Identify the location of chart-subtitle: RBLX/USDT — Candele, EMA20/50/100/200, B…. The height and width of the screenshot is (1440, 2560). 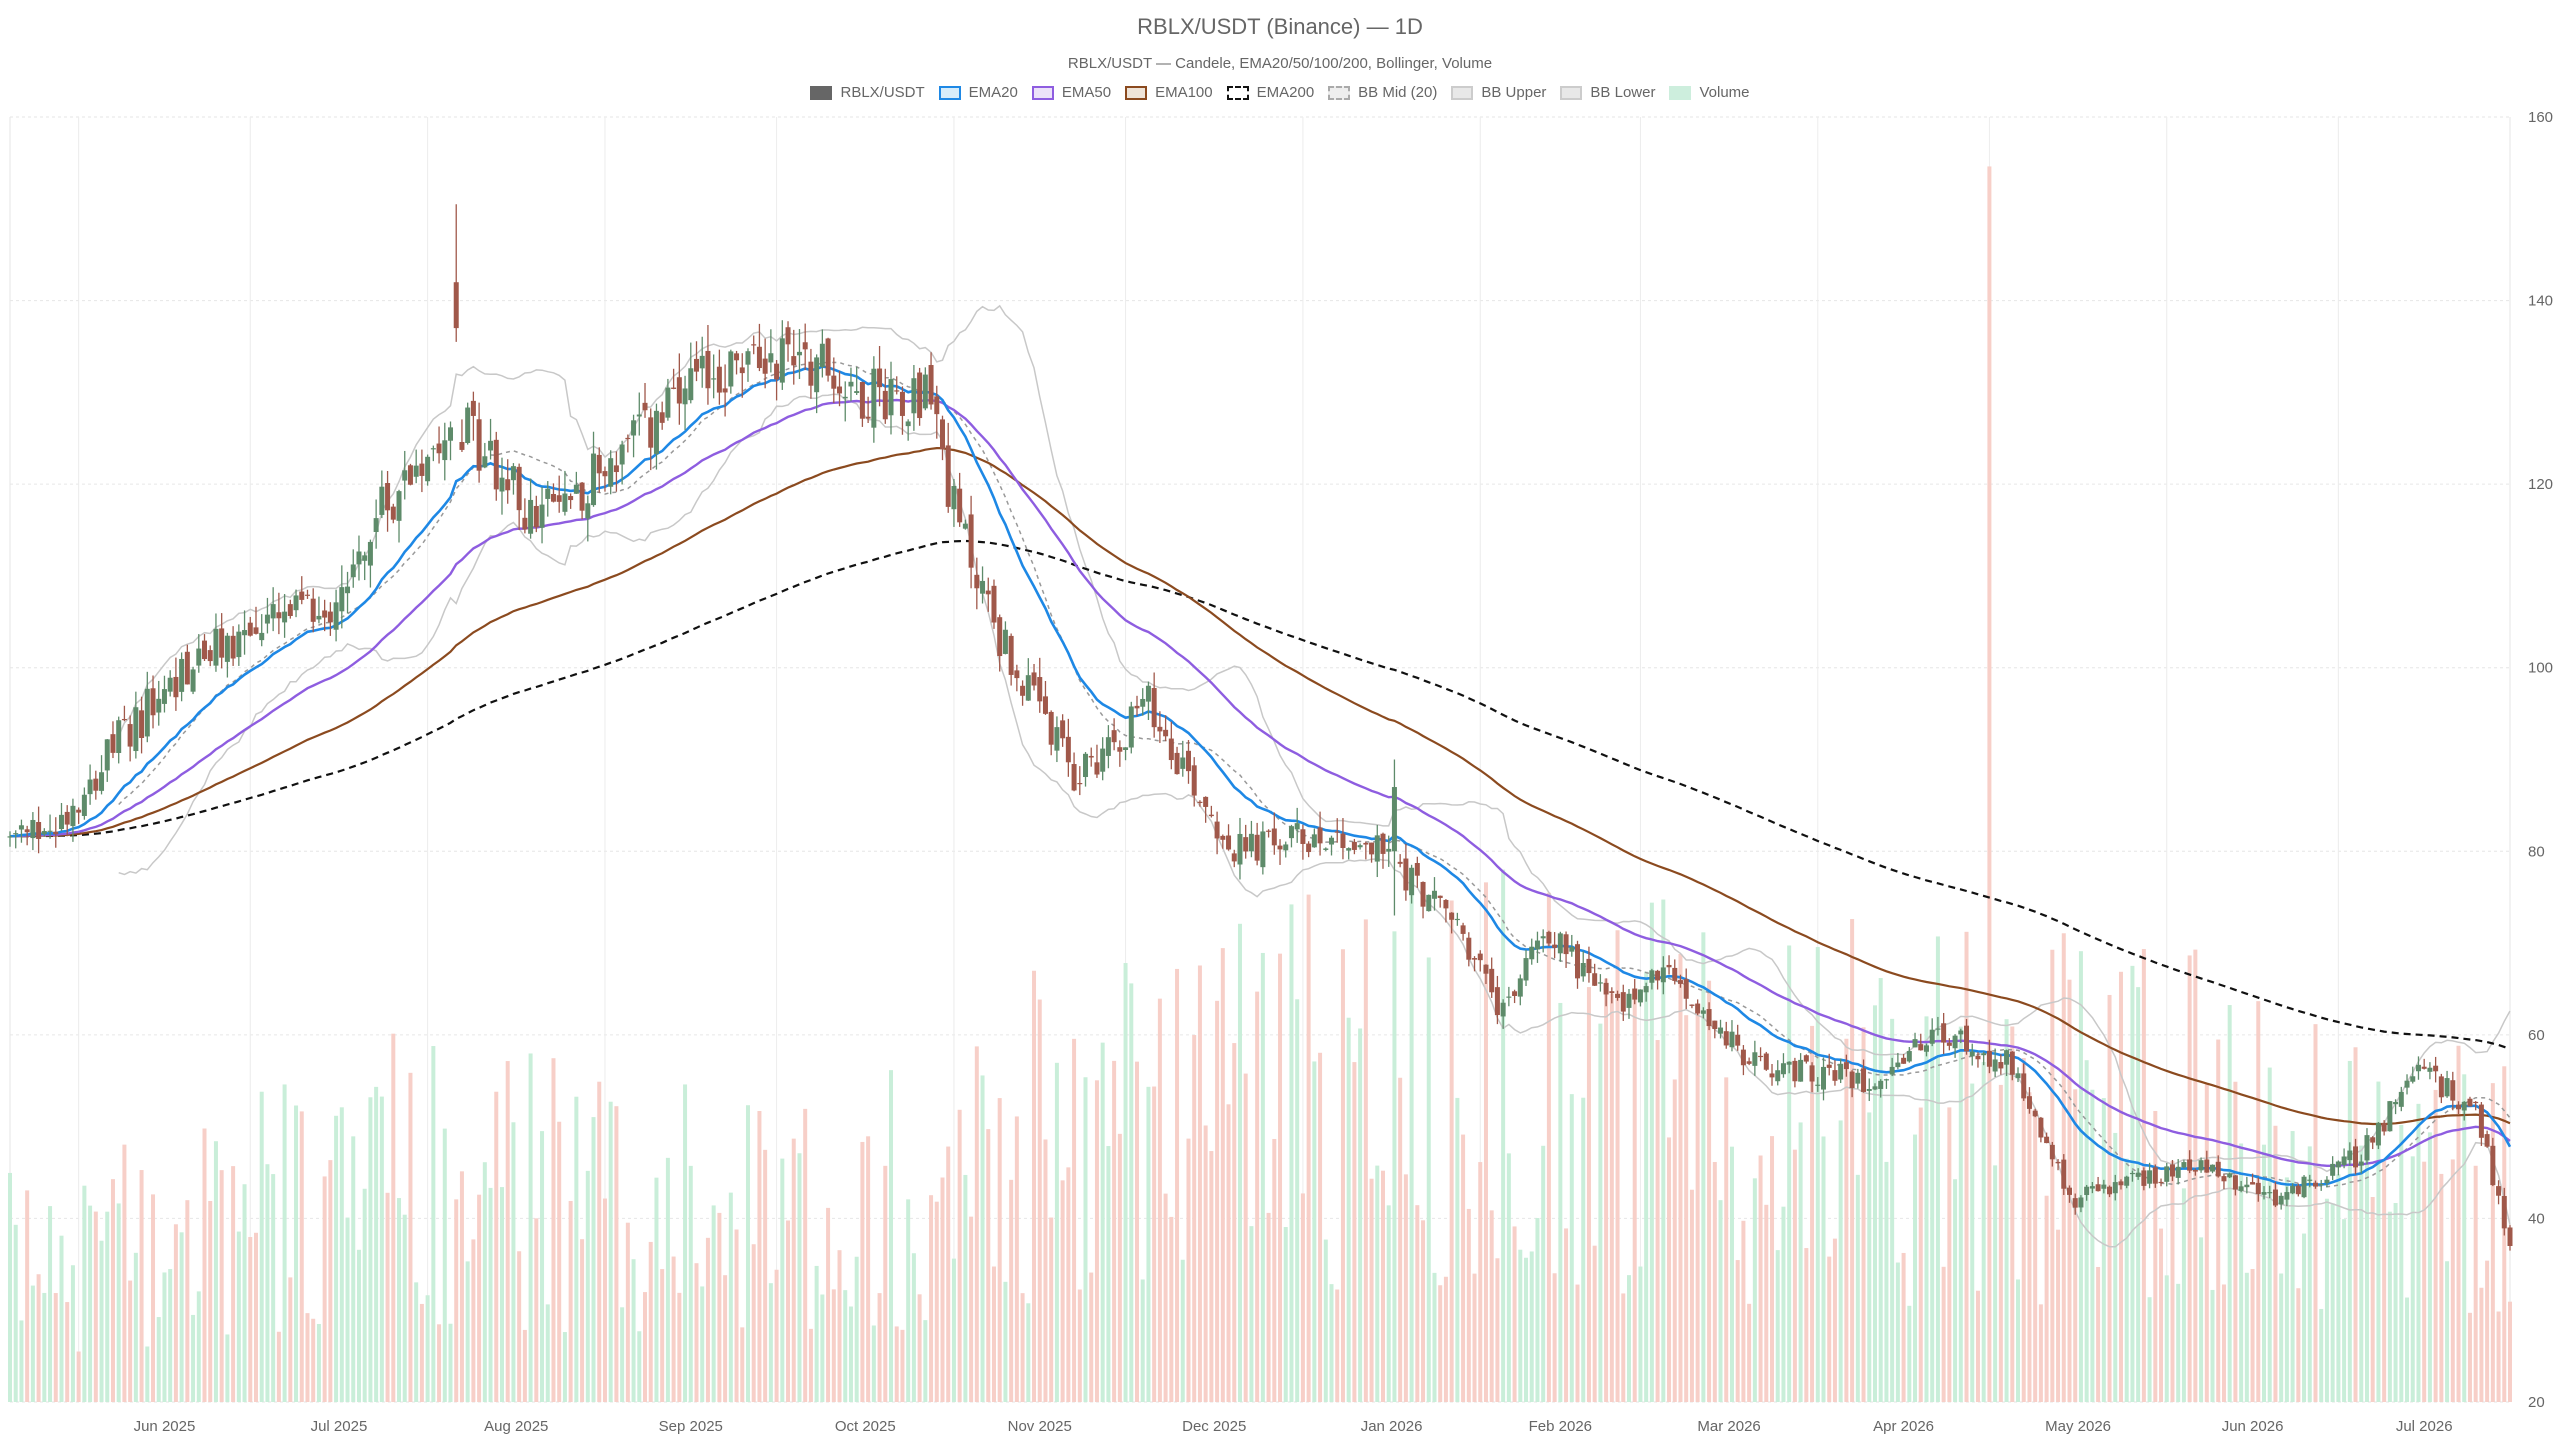
(1280, 63).